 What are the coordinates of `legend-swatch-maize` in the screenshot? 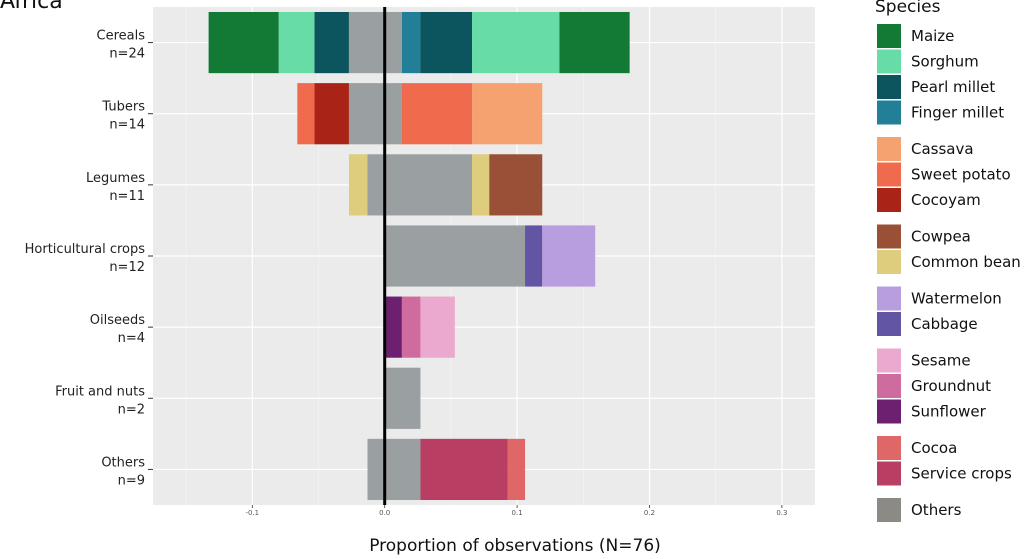 It's located at (889, 36).